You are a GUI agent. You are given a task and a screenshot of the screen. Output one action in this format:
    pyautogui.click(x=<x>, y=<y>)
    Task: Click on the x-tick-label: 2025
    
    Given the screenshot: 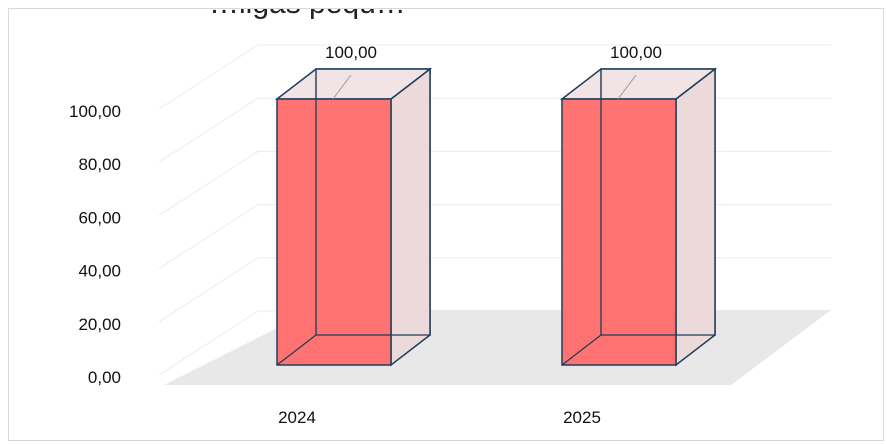 What is the action you would take?
    pyautogui.click(x=582, y=417)
    